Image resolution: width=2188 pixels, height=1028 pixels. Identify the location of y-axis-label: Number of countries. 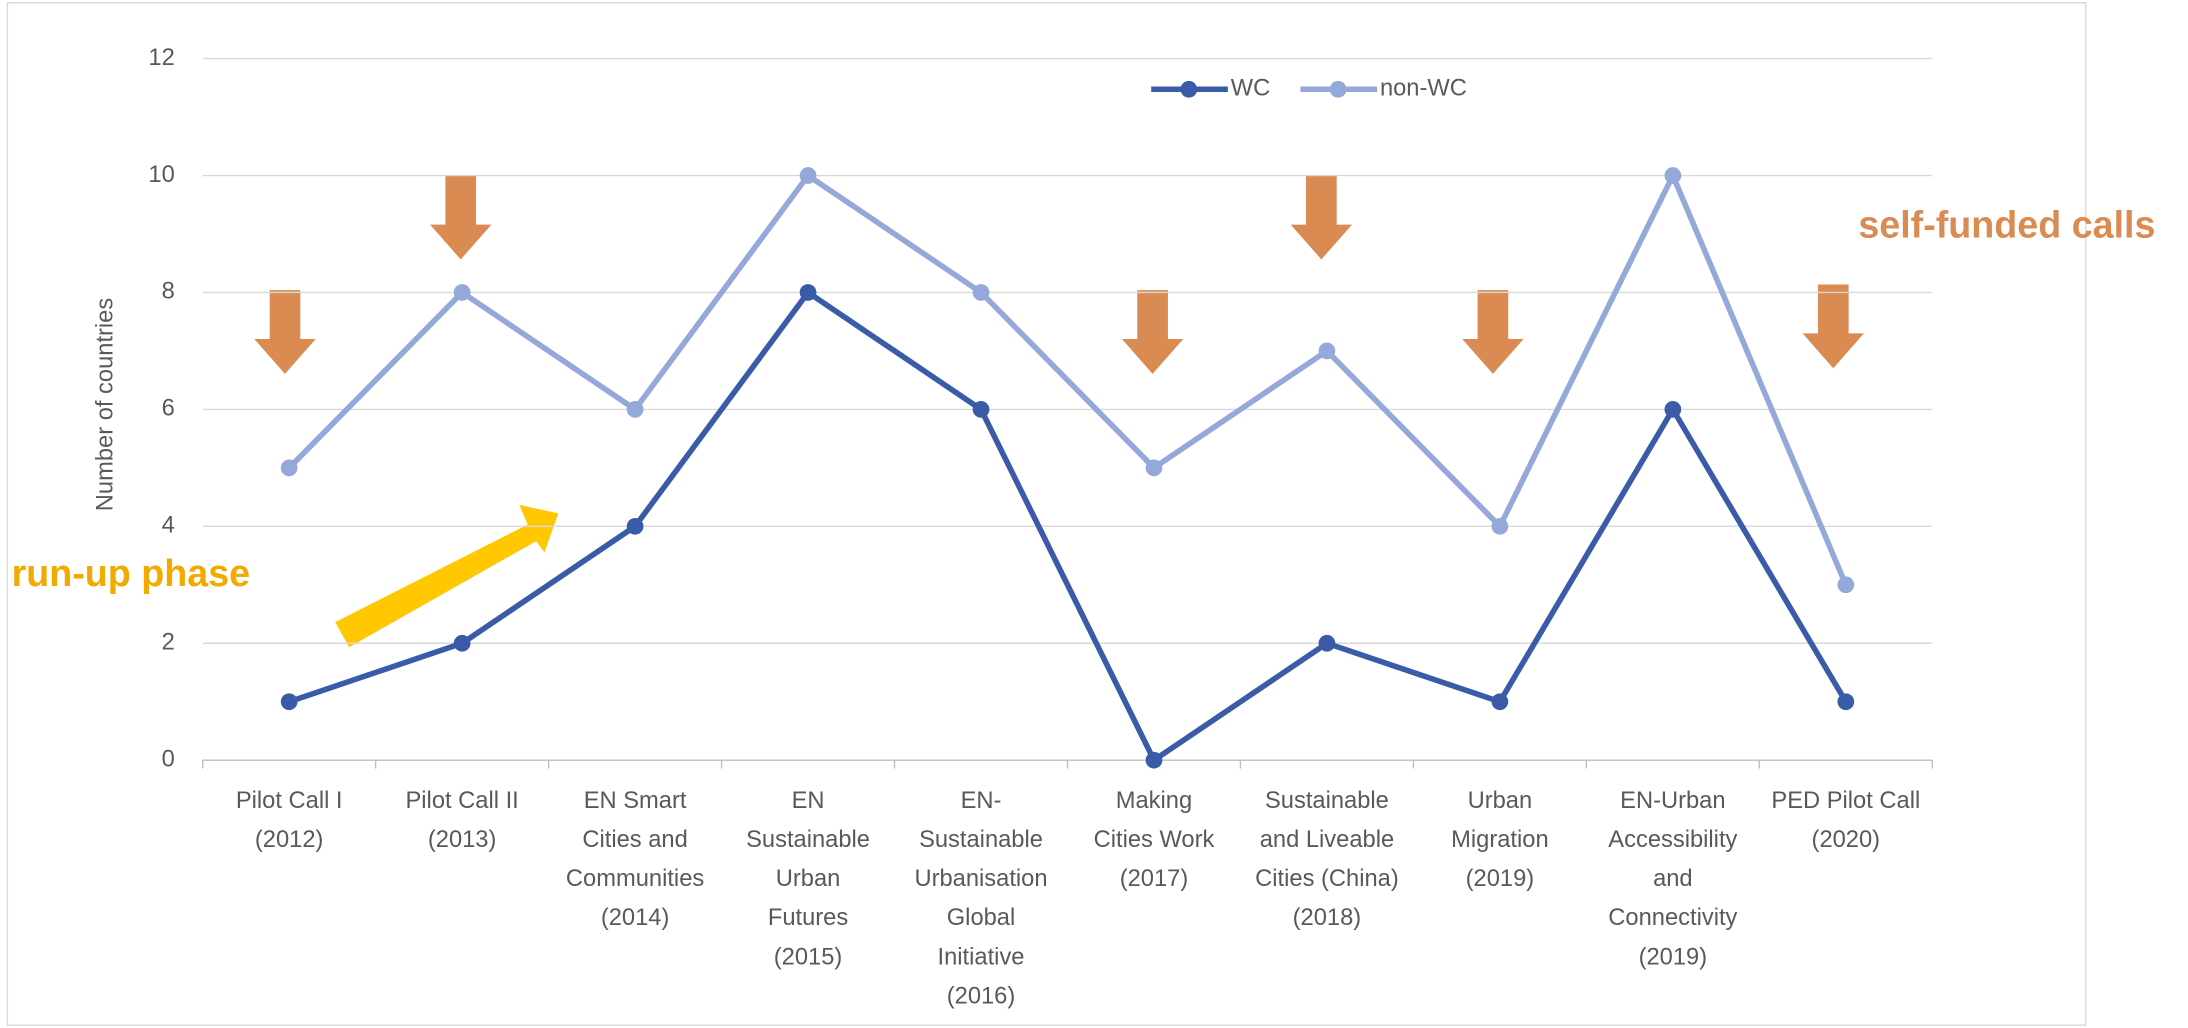
(106, 404).